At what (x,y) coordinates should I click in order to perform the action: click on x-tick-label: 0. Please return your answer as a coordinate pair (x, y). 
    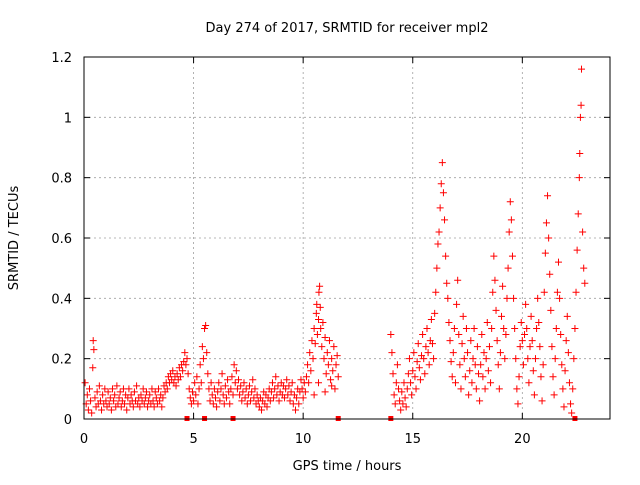
    Looking at the image, I should click on (84, 439).